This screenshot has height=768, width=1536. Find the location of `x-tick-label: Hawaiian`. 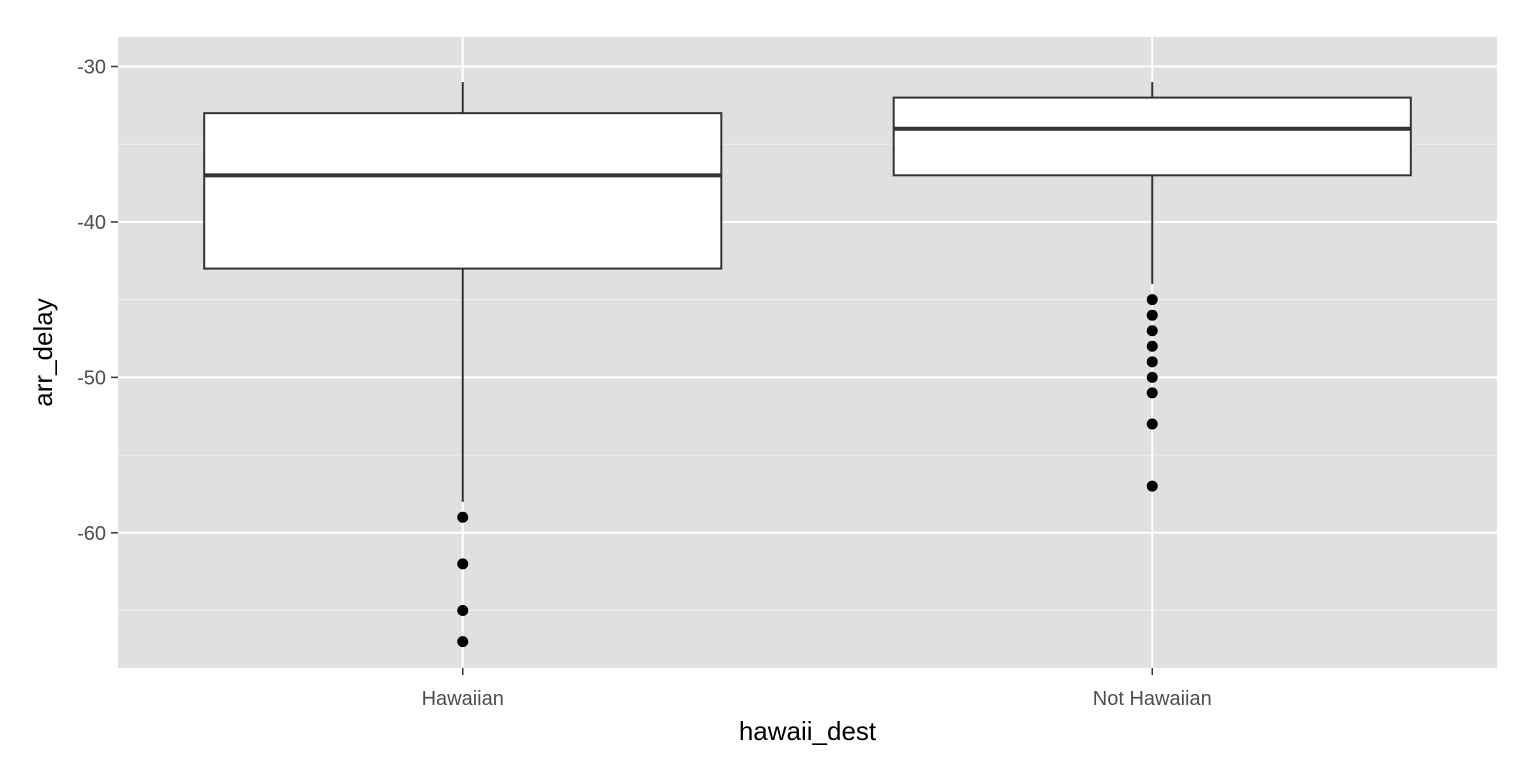

x-tick-label: Hawaiian is located at coordinates (463, 699).